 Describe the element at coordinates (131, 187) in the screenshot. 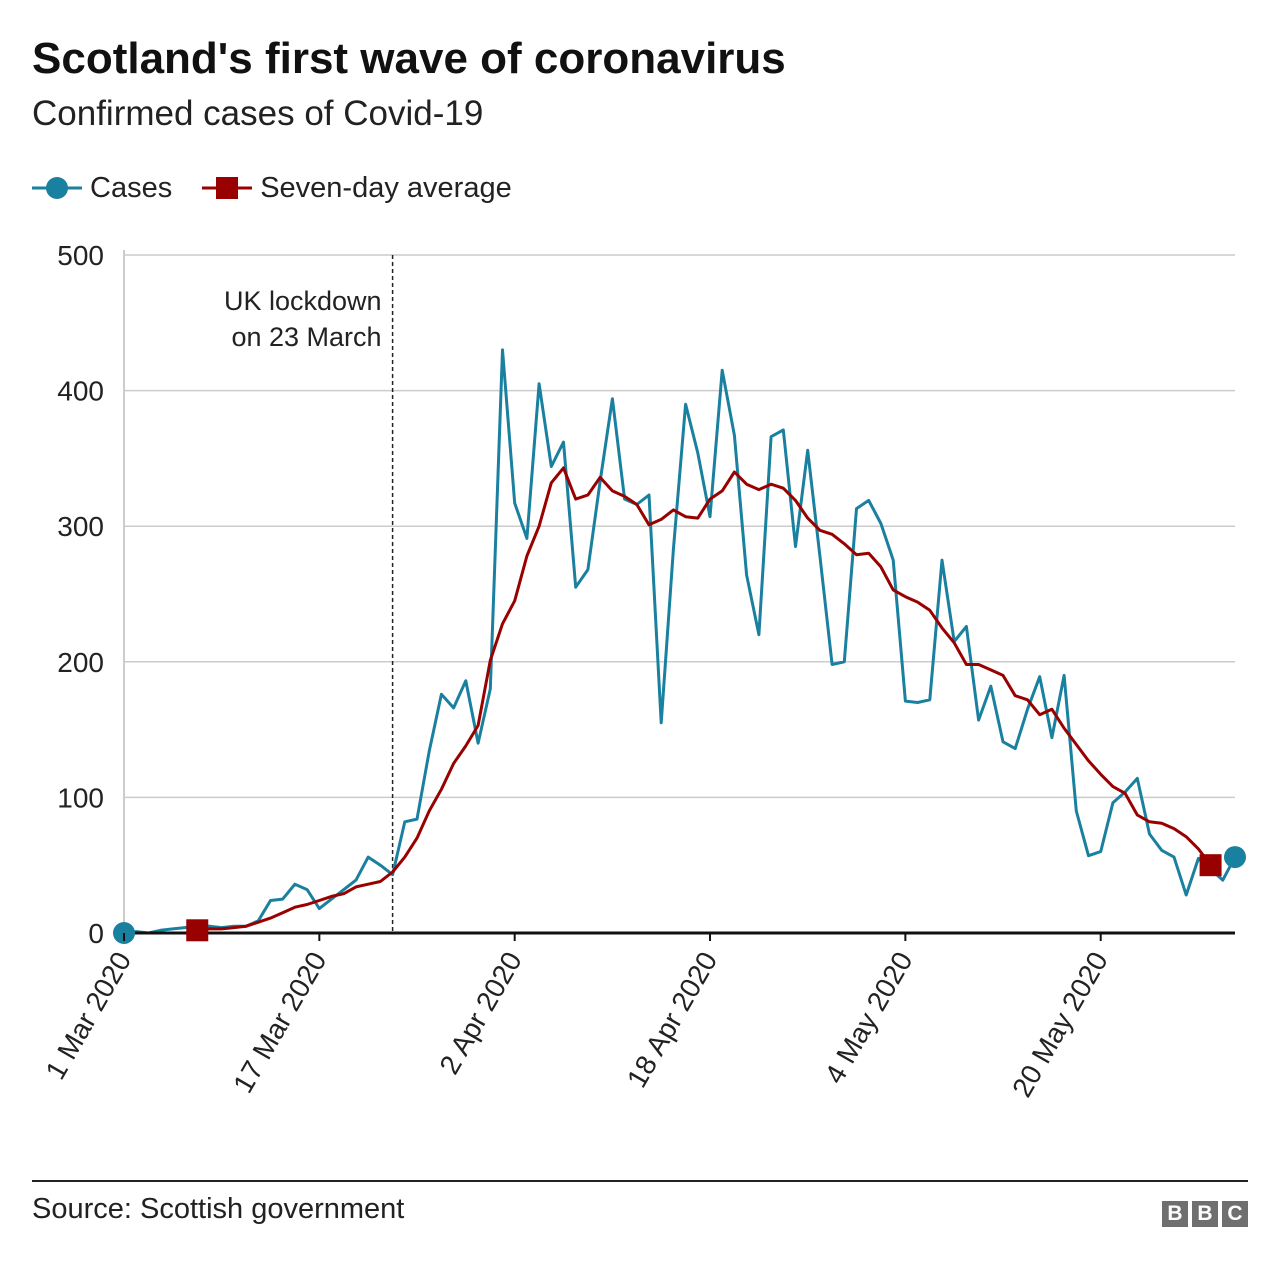

I see `legend-label-cases: Cases` at that location.